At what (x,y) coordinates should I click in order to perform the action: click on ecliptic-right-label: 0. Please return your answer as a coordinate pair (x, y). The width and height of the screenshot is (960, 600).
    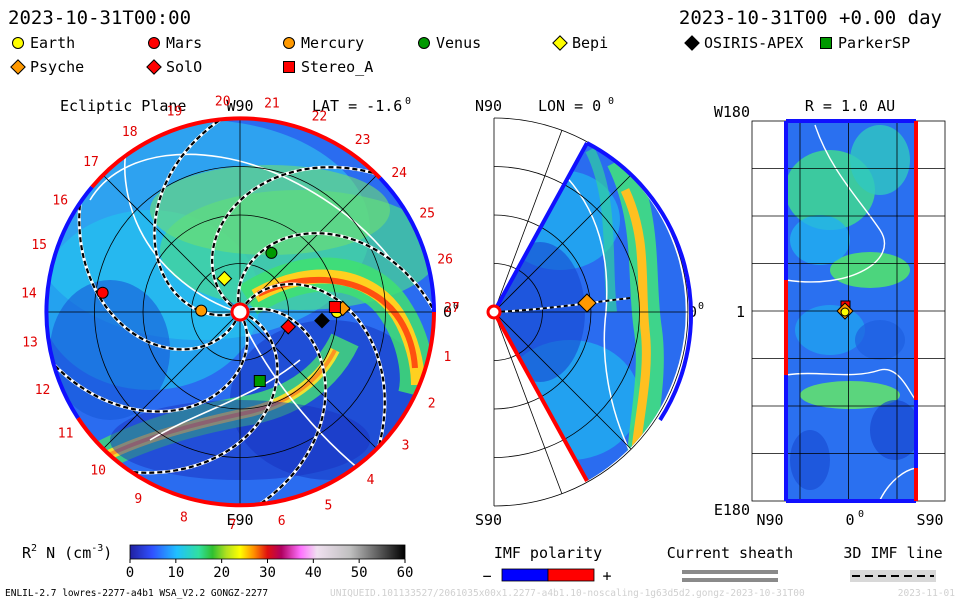
    Looking at the image, I should click on (447, 312).